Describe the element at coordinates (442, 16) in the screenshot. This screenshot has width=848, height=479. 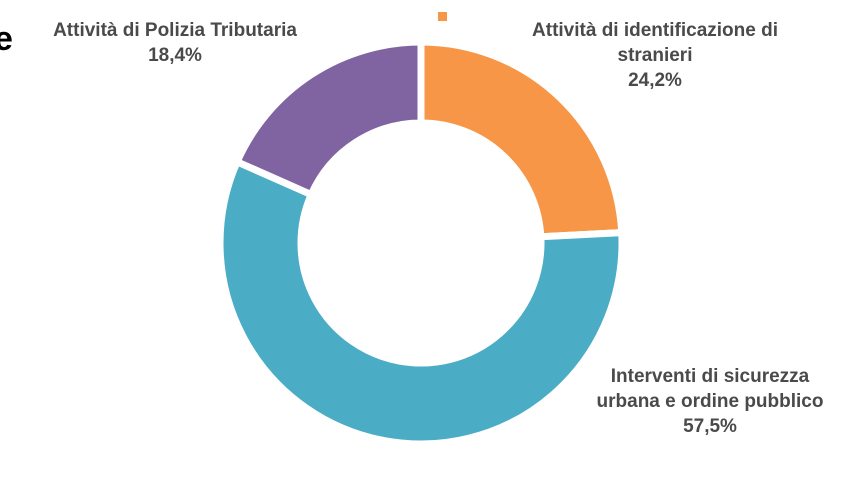
I see `marker` at that location.